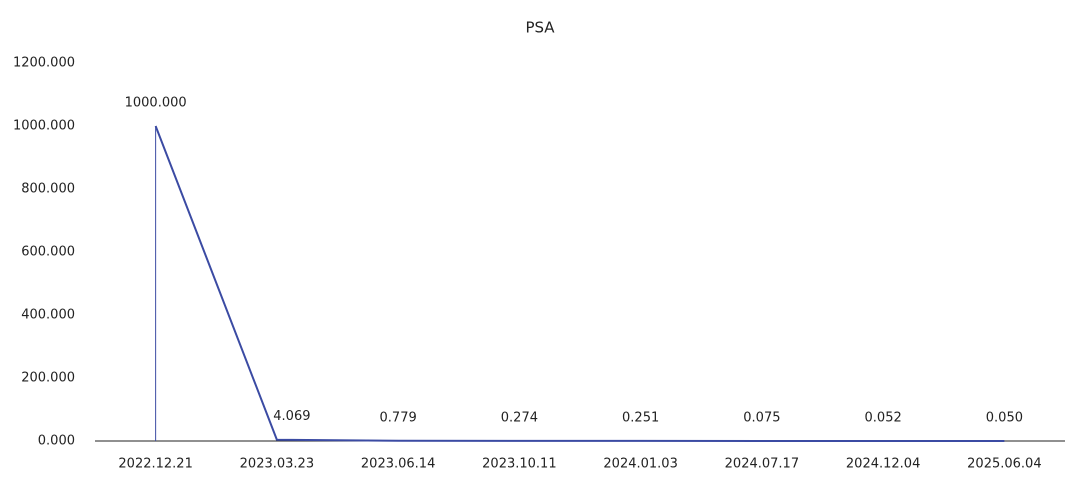 The image size is (1080, 483). Describe the element at coordinates (1004, 464) in the screenshot. I see `x-tick-label: 2025.06.04` at that location.